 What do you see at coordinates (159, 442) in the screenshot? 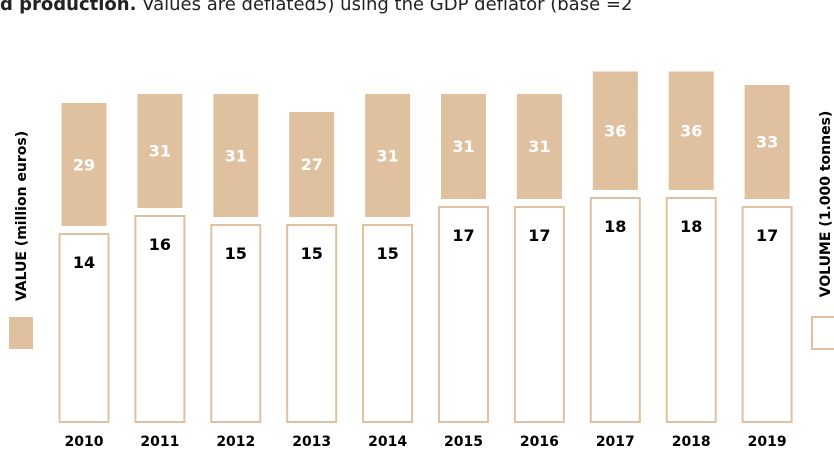
I see `year-label-2011: 2011` at bounding box center [159, 442].